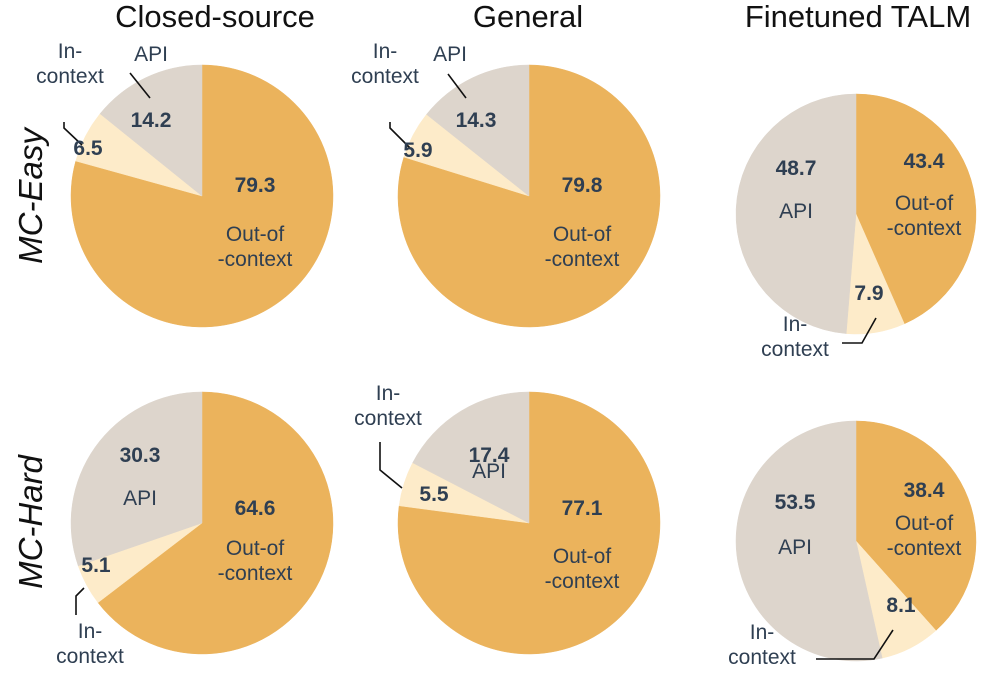 The image size is (987, 674). Describe the element at coordinates (924, 161) in the screenshot. I see `value-label-out-of-context: 43.4` at that location.